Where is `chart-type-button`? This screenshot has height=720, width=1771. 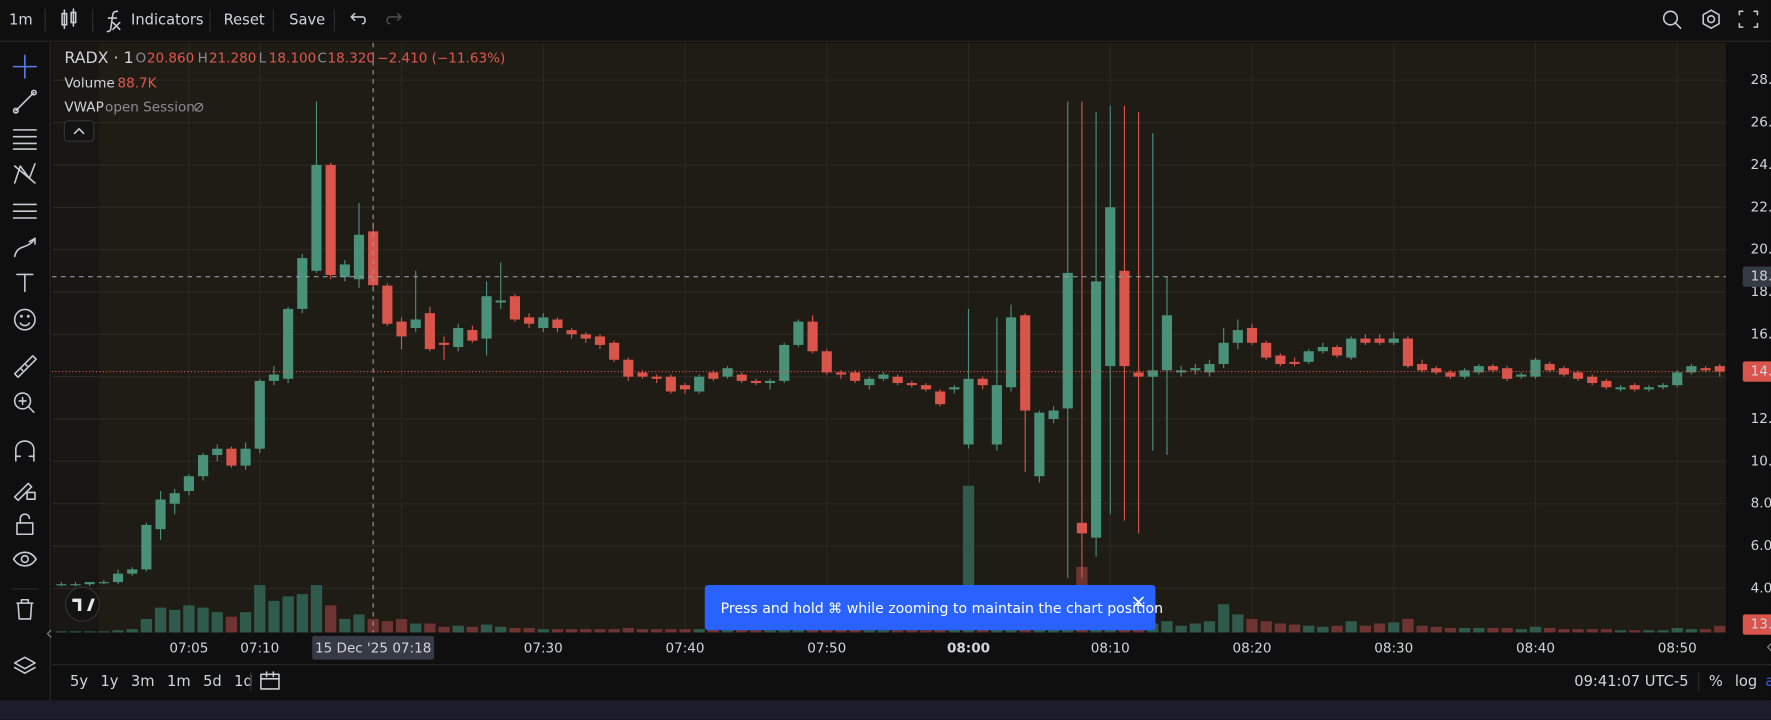
chart-type-button is located at coordinates (69, 19).